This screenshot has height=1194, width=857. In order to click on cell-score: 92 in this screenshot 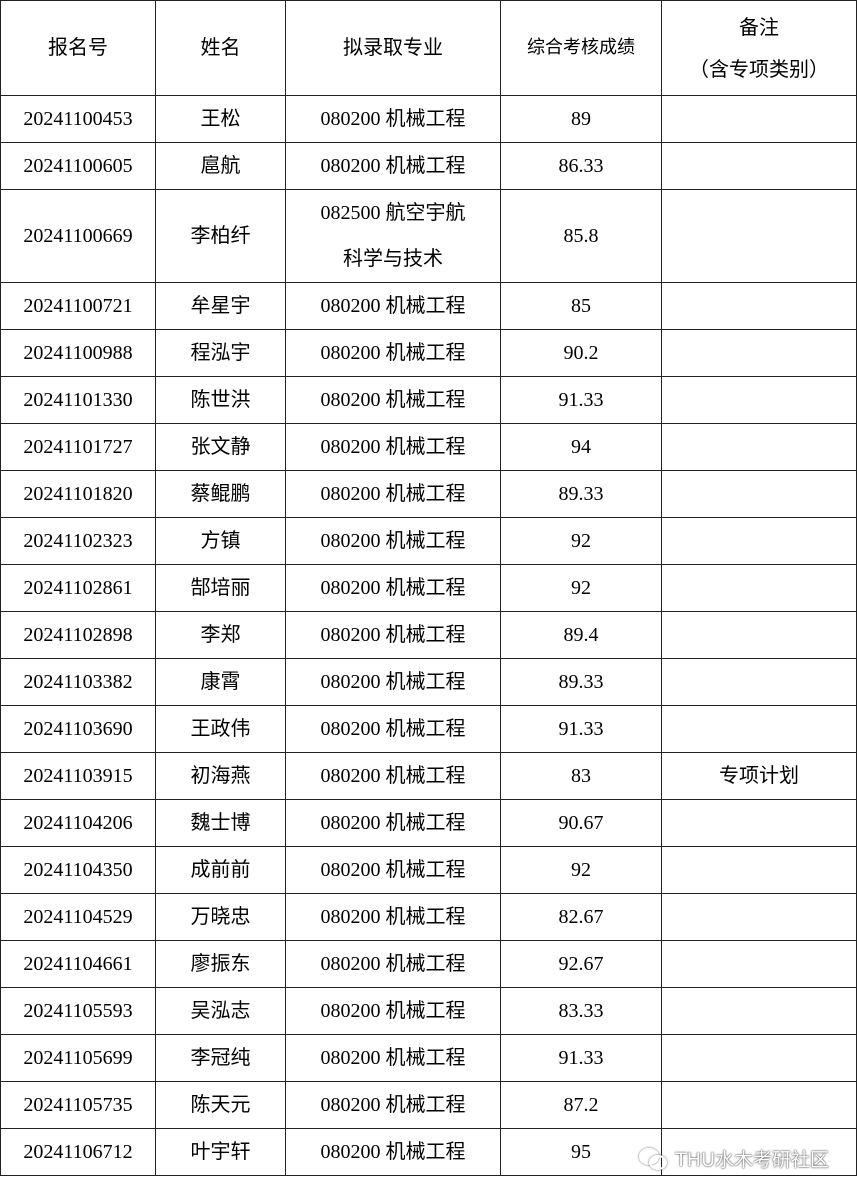, I will do `click(581, 870)`.